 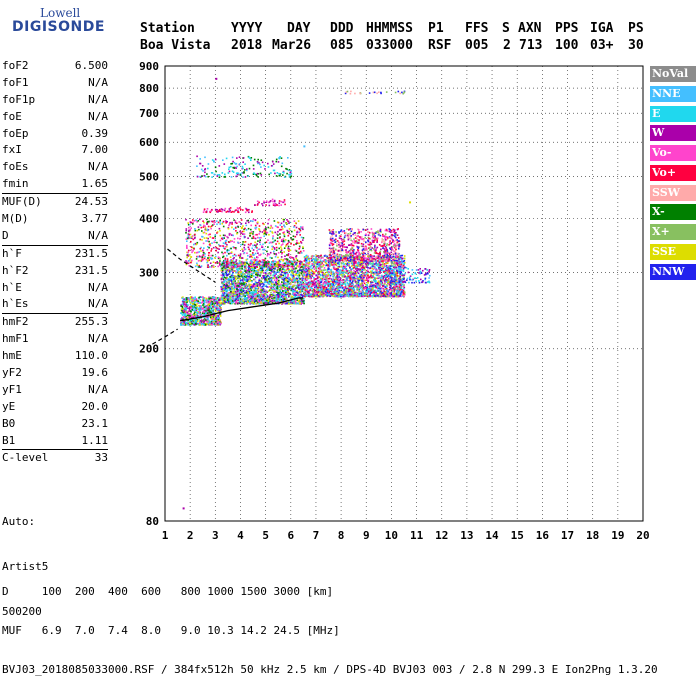 What do you see at coordinates (98, 167) in the screenshot?
I see `param-value: N/A` at bounding box center [98, 167].